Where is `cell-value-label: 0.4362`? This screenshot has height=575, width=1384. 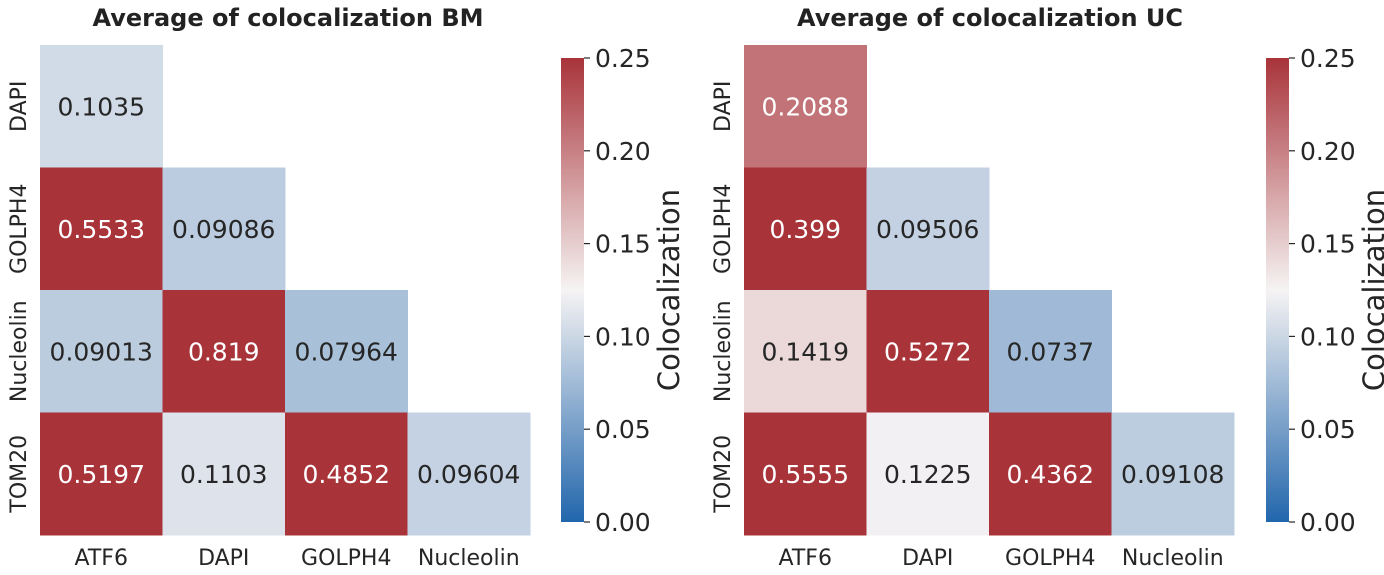 cell-value-label: 0.4362 is located at coordinates (1050, 474).